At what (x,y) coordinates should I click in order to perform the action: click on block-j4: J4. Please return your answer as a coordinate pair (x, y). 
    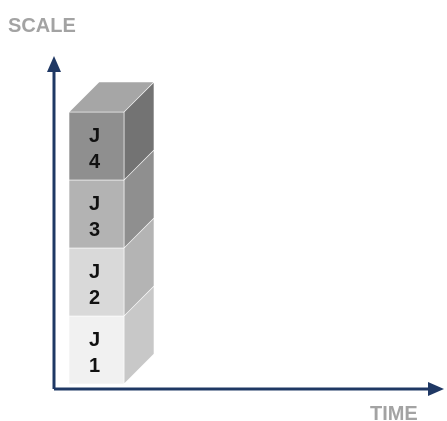
    Looking at the image, I should click on (111, 131).